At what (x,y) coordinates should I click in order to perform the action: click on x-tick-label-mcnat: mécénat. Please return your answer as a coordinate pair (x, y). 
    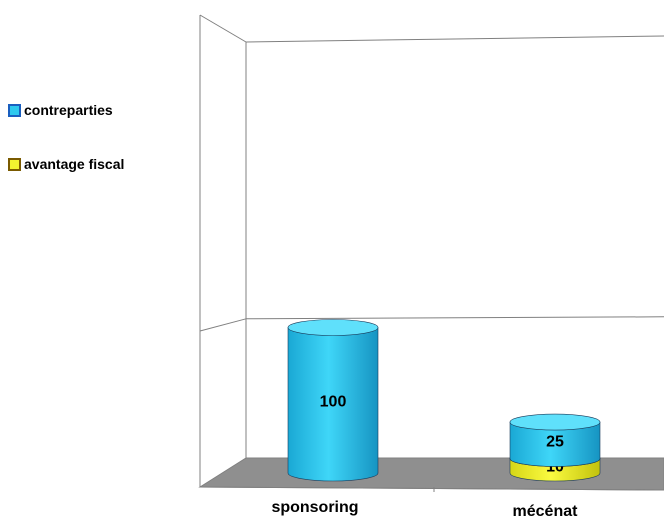
    Looking at the image, I should click on (546, 511).